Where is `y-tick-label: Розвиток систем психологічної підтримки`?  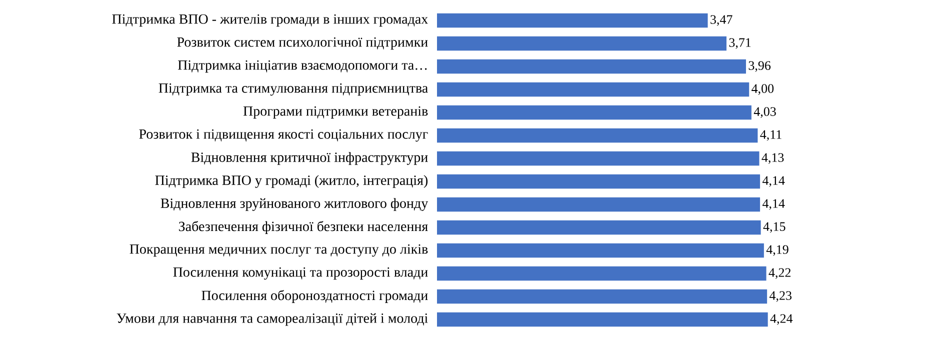
y-tick-label: Розвиток систем психологічної підтримки is located at coordinates (302, 43).